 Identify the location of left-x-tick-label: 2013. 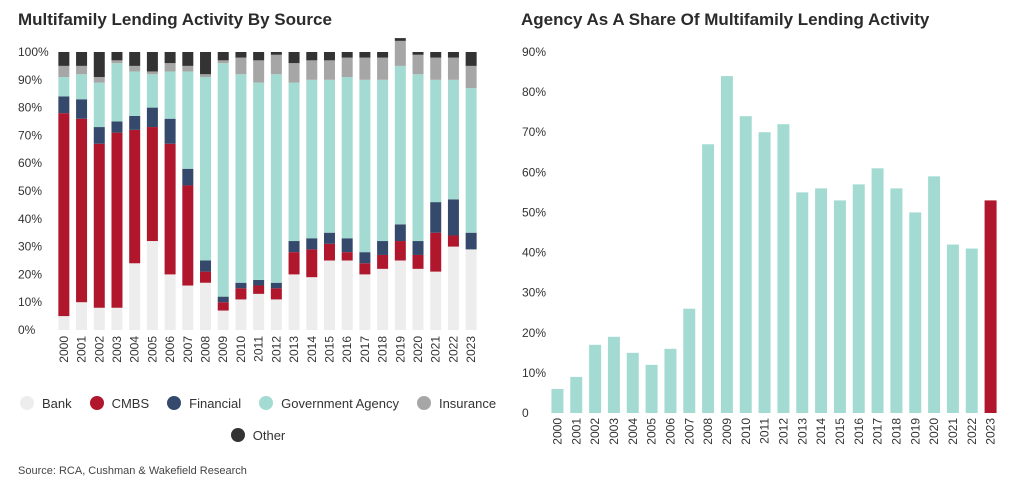
(294, 349).